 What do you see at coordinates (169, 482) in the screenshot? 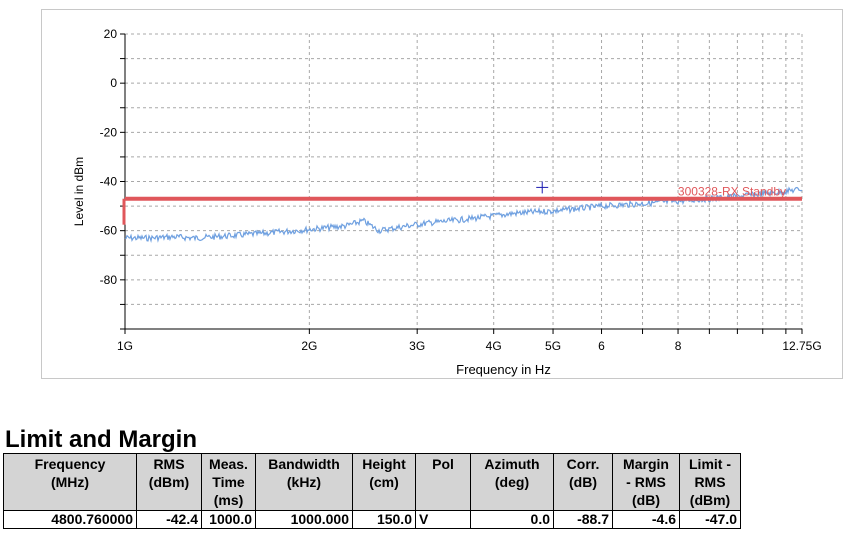
I see `col-header-rms: RMS (dBm)` at bounding box center [169, 482].